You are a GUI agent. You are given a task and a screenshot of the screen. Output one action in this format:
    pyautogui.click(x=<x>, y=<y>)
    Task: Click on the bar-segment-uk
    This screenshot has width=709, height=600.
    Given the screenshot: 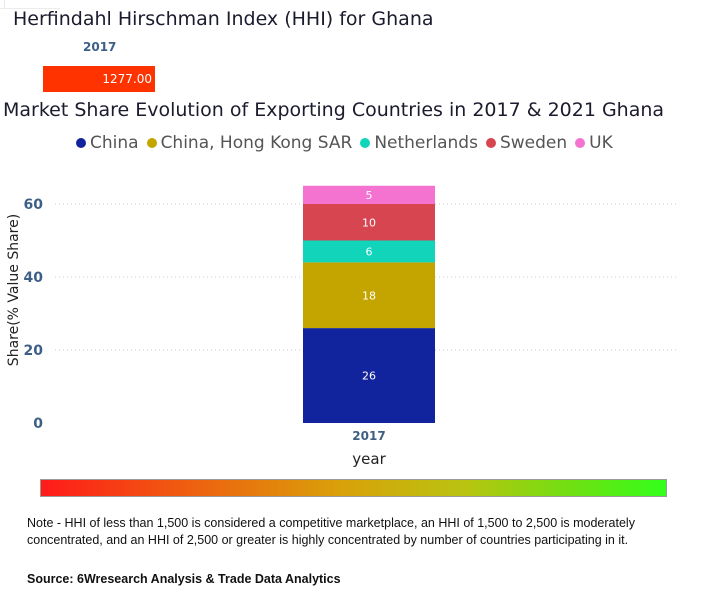 What is the action you would take?
    pyautogui.click(x=369, y=194)
    